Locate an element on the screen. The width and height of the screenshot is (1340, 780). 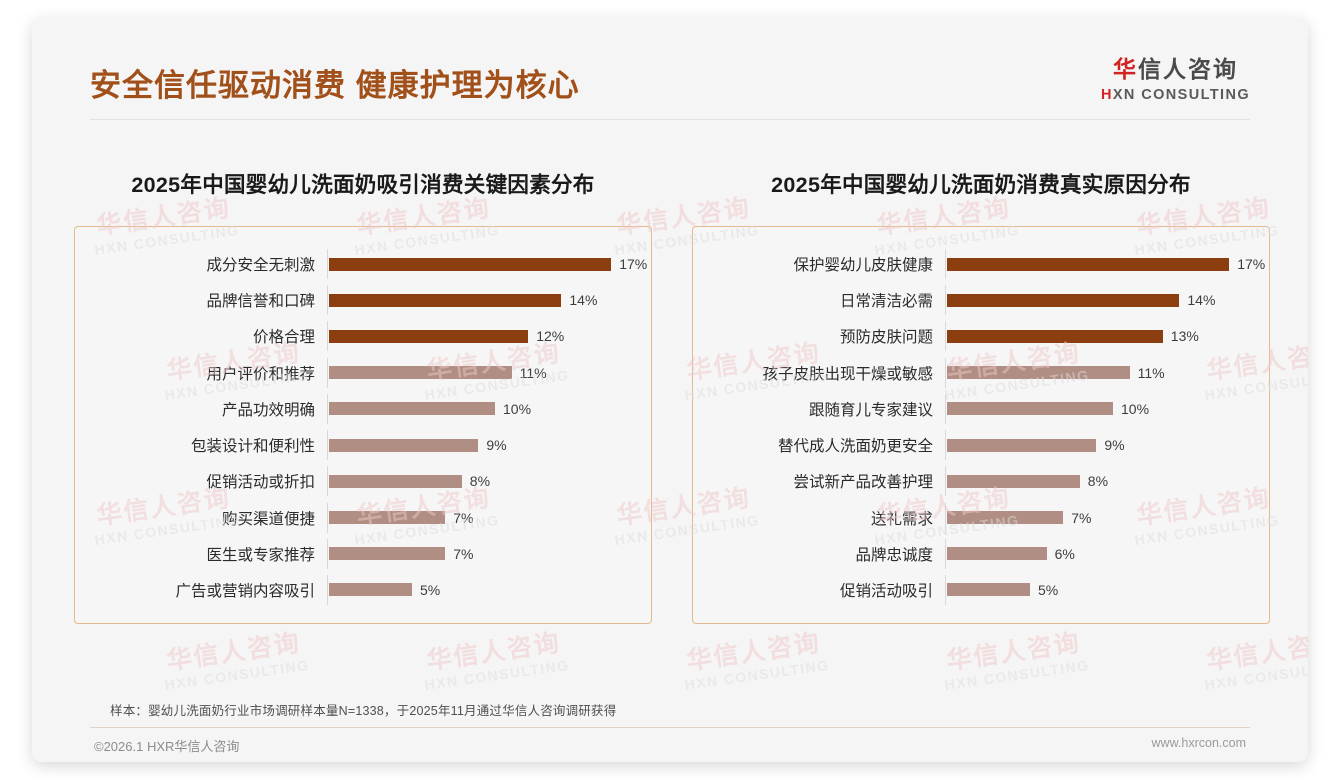
bar-row: 医生或专家推荐 7% is located at coordinates (363, 553).